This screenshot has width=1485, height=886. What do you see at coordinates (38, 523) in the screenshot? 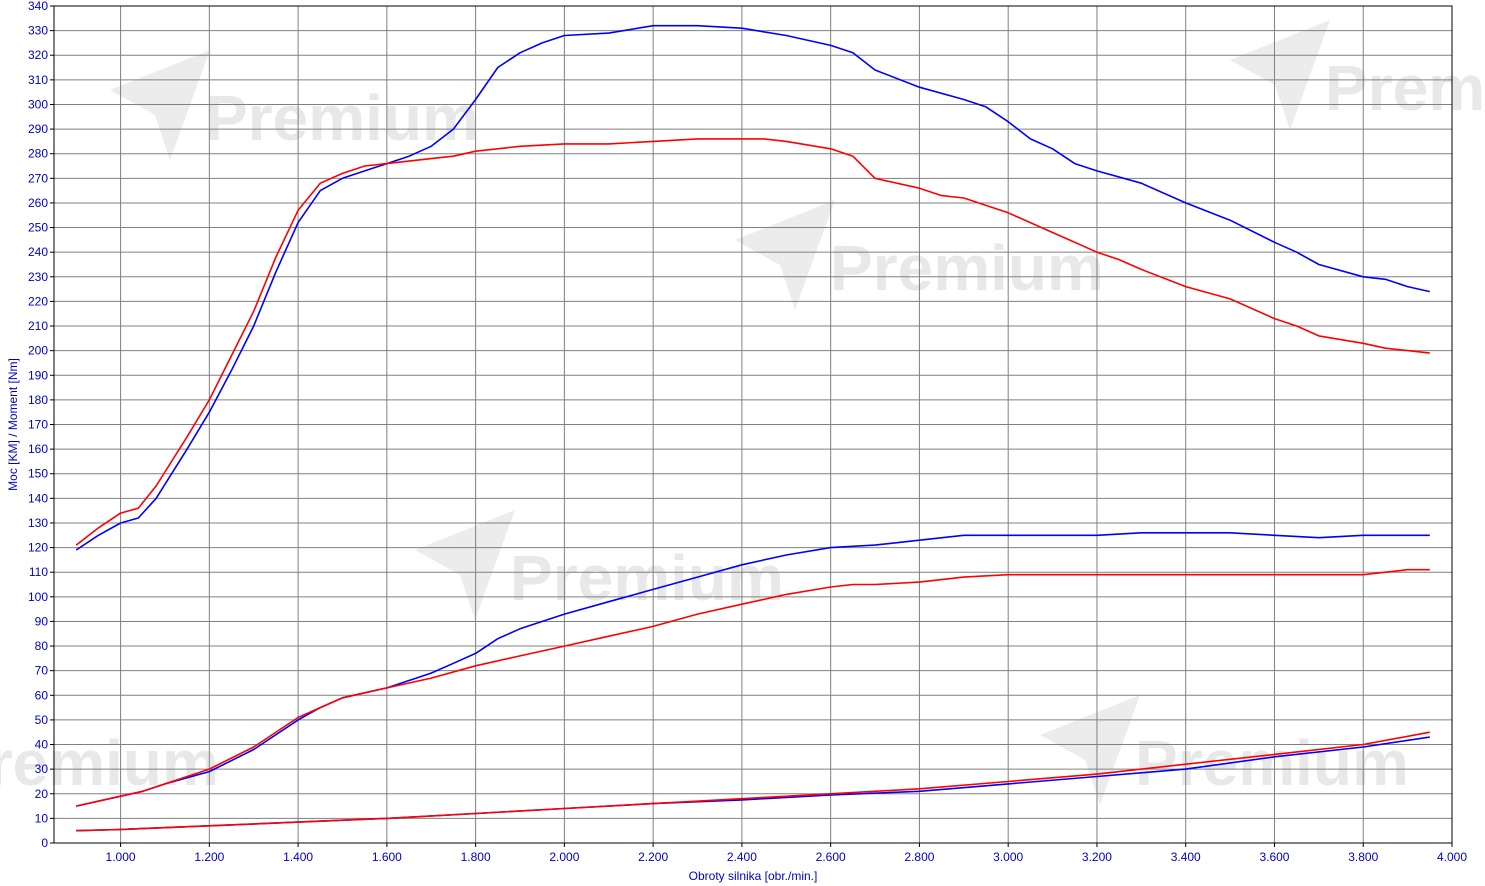
I see `y-tick-label: 130` at bounding box center [38, 523].